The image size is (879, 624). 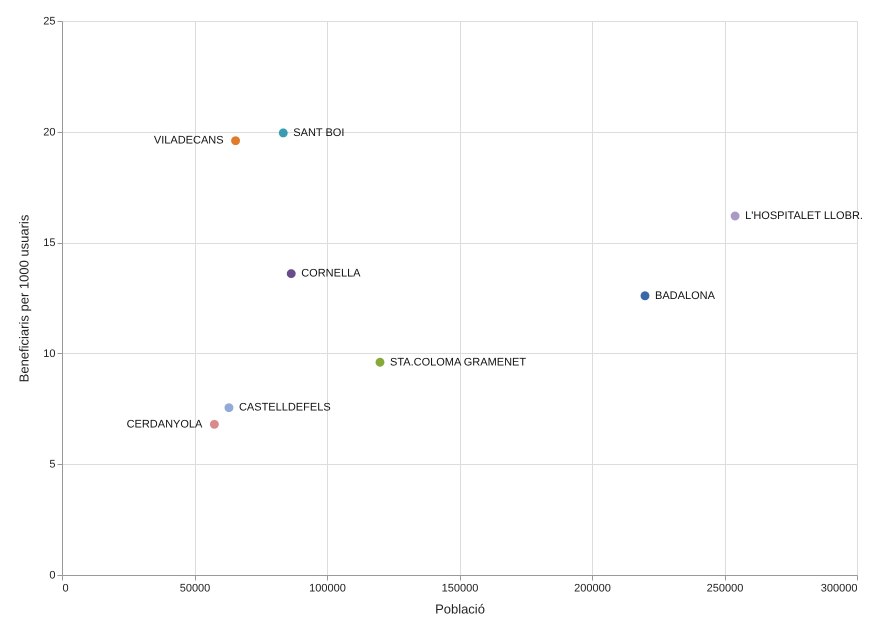 I want to click on y-tick-label: 20, so click(x=49, y=132).